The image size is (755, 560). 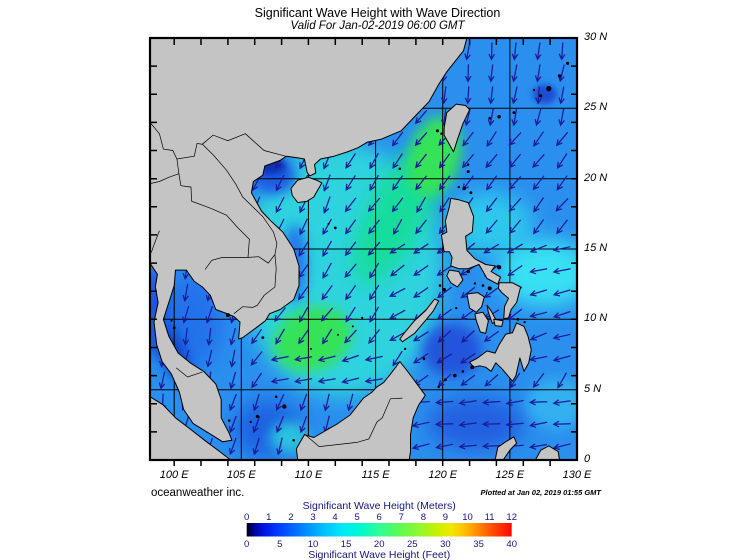 What do you see at coordinates (334, 517) in the screenshot?
I see `meters-tick-label: 4` at bounding box center [334, 517].